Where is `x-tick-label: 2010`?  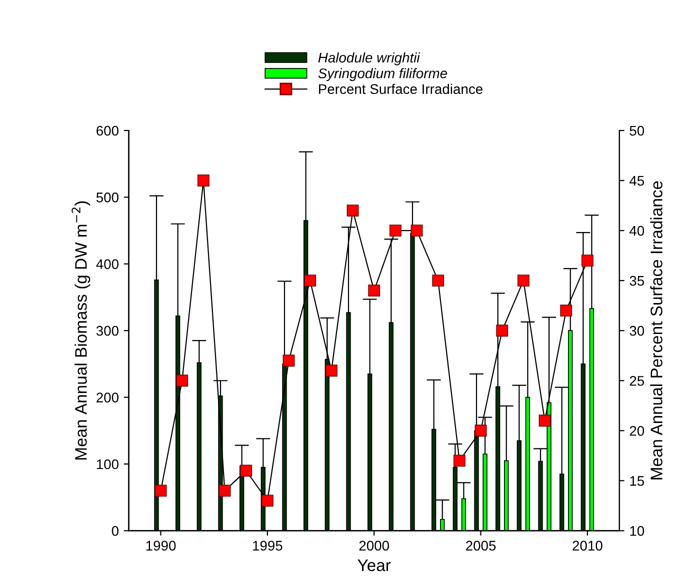 x-tick-label: 2010 is located at coordinates (587, 545).